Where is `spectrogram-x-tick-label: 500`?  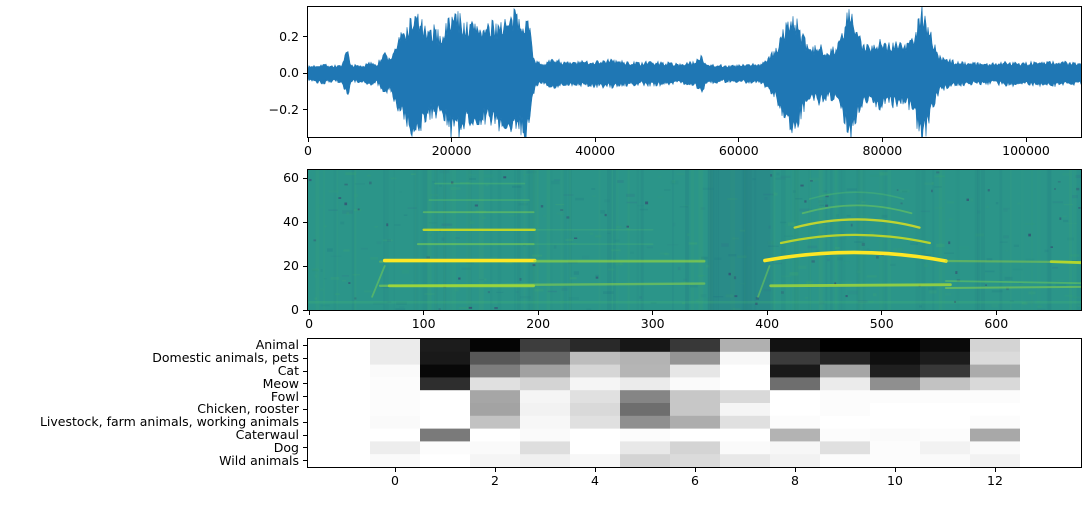 spectrogram-x-tick-label: 500 is located at coordinates (881, 323).